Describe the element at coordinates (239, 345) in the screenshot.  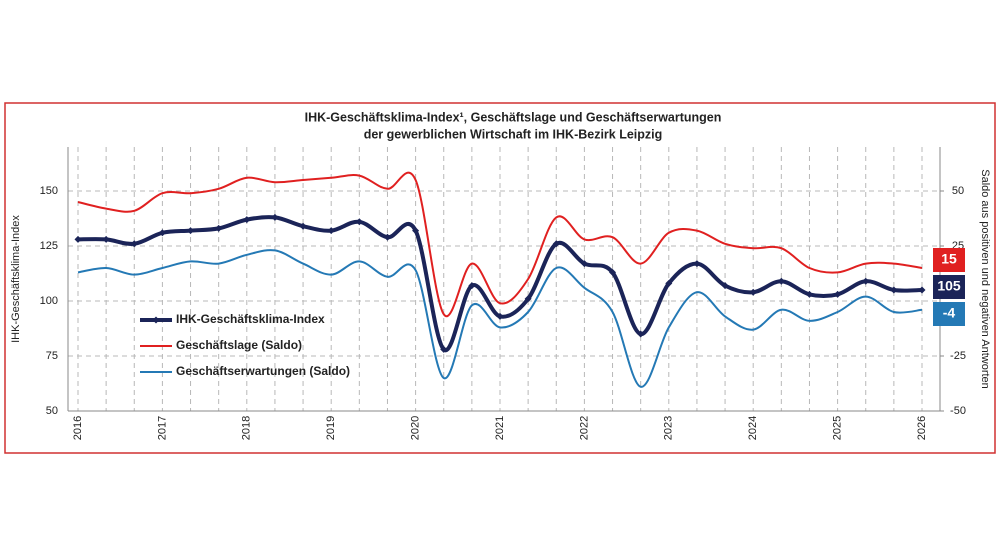
I see `legend-label: Geschäftslage (Saldo)` at that location.